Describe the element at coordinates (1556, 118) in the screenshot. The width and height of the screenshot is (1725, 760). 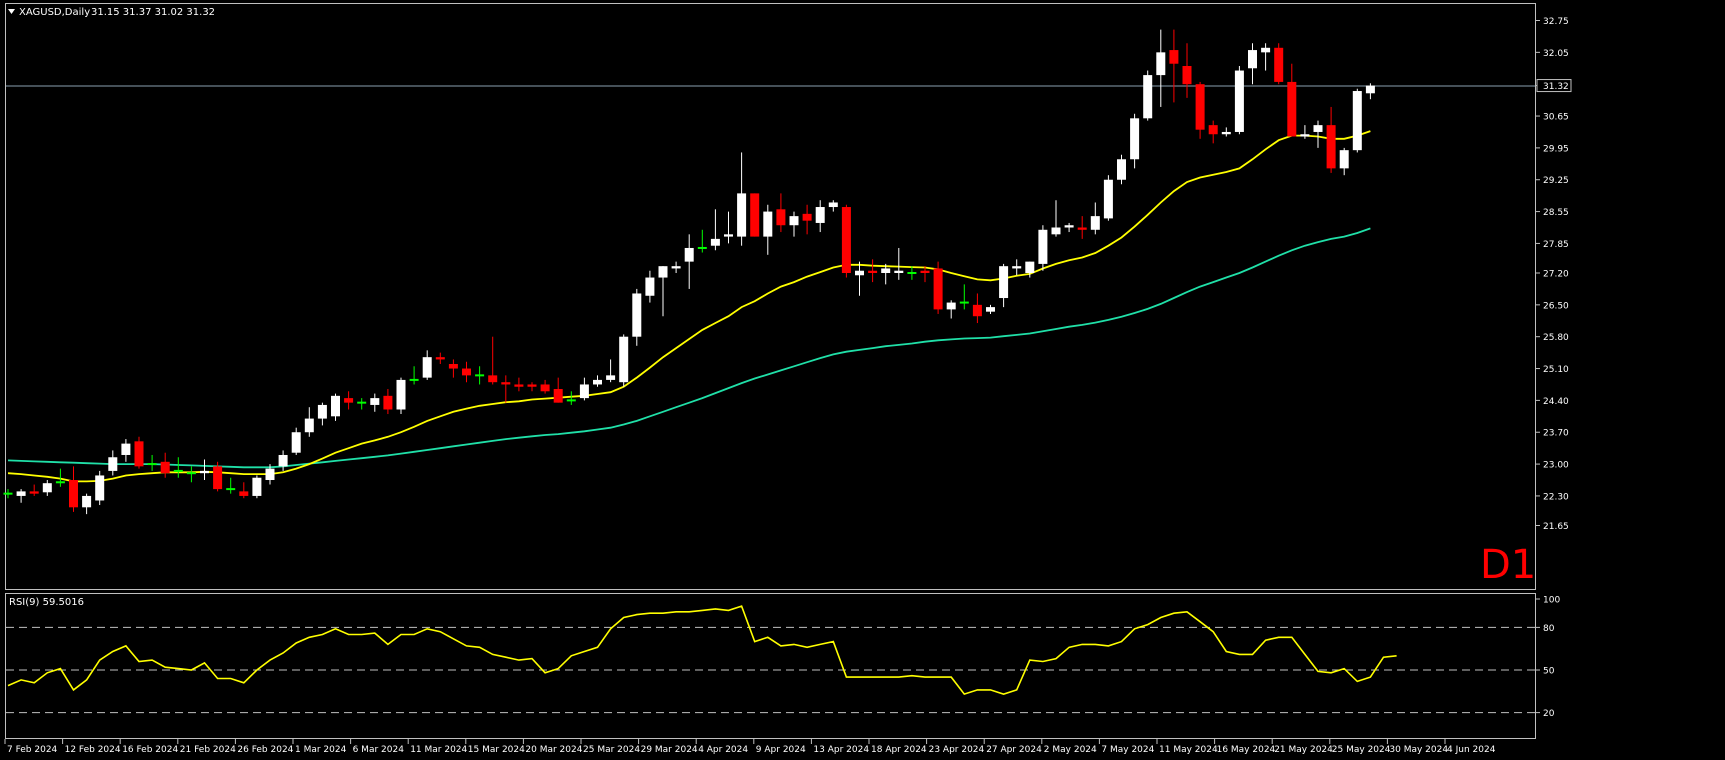
I see `price-tick-label: 30.65` at that location.